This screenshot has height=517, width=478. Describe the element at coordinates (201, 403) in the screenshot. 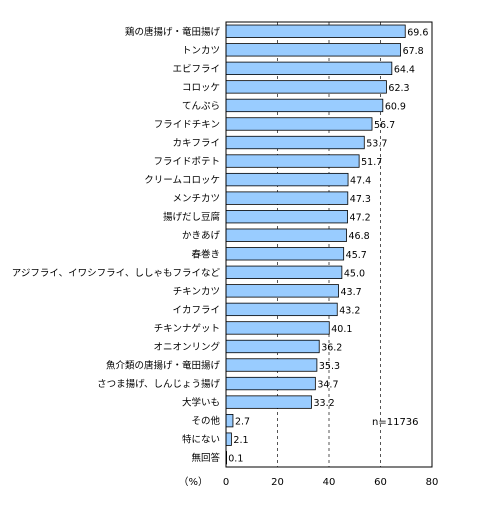

I see `category-label: 大学いも` at that location.